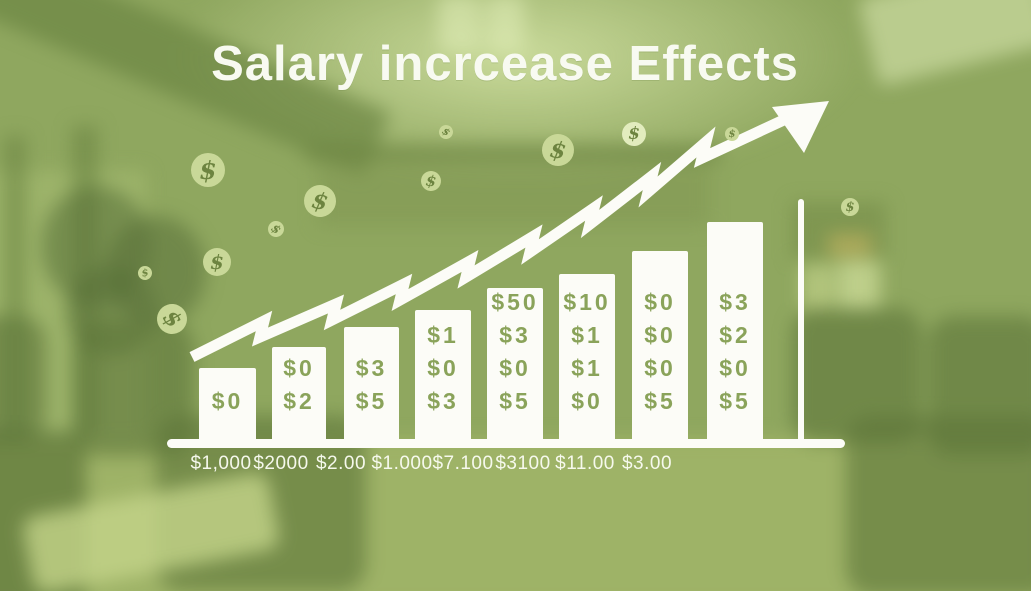  What do you see at coordinates (523, 463) in the screenshot?
I see `x-axis-label: $3100` at bounding box center [523, 463].